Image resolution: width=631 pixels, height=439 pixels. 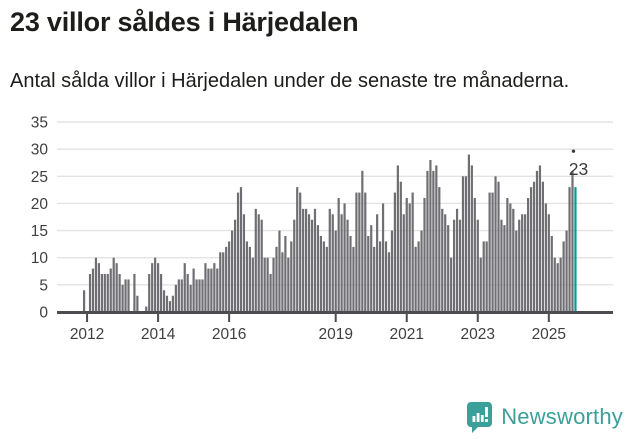 I want to click on icon-exclamation-dot, so click(x=487, y=420).